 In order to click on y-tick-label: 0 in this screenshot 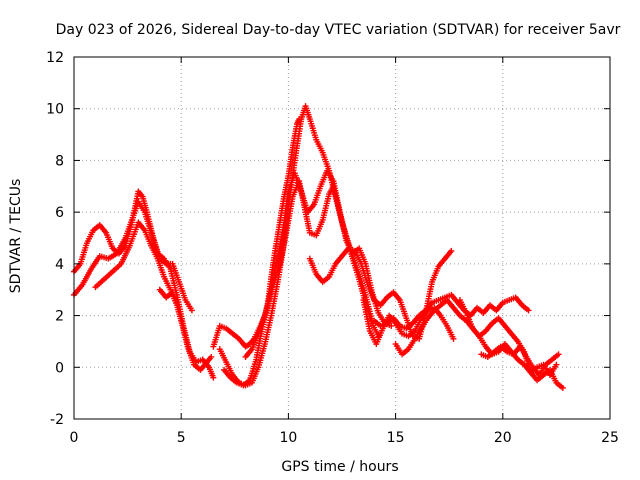, I will do `click(59, 368)`.